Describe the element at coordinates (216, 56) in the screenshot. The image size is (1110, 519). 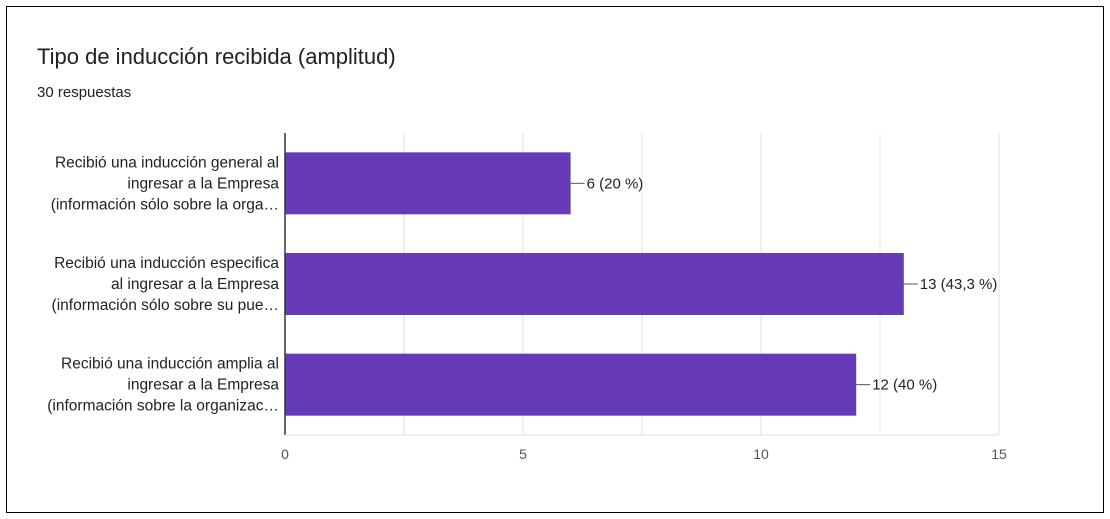
I see `chart-title: Tipo de inducción recibida (amplitud)` at that location.